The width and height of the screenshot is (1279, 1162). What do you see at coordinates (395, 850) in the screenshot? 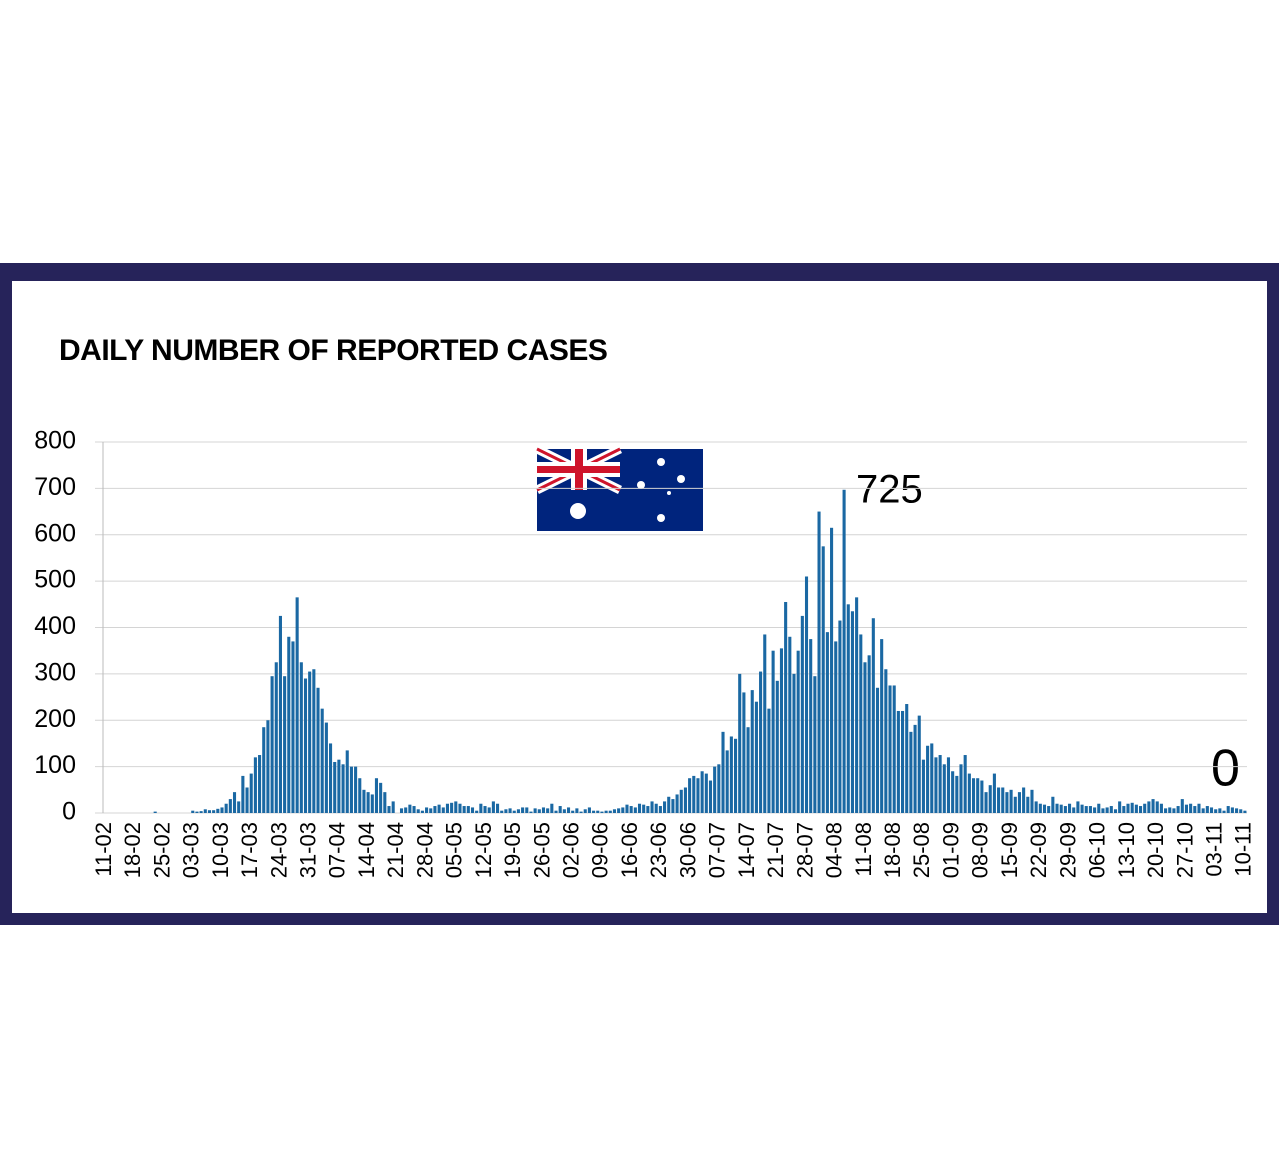
I see `x-tick-label: 21-04` at bounding box center [395, 850].